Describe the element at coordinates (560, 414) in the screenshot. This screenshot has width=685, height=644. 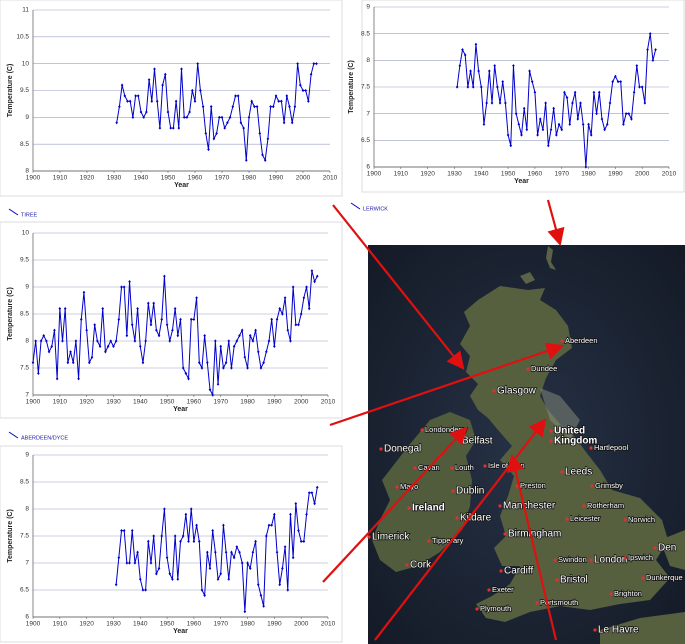
I see `map-cloud` at that location.